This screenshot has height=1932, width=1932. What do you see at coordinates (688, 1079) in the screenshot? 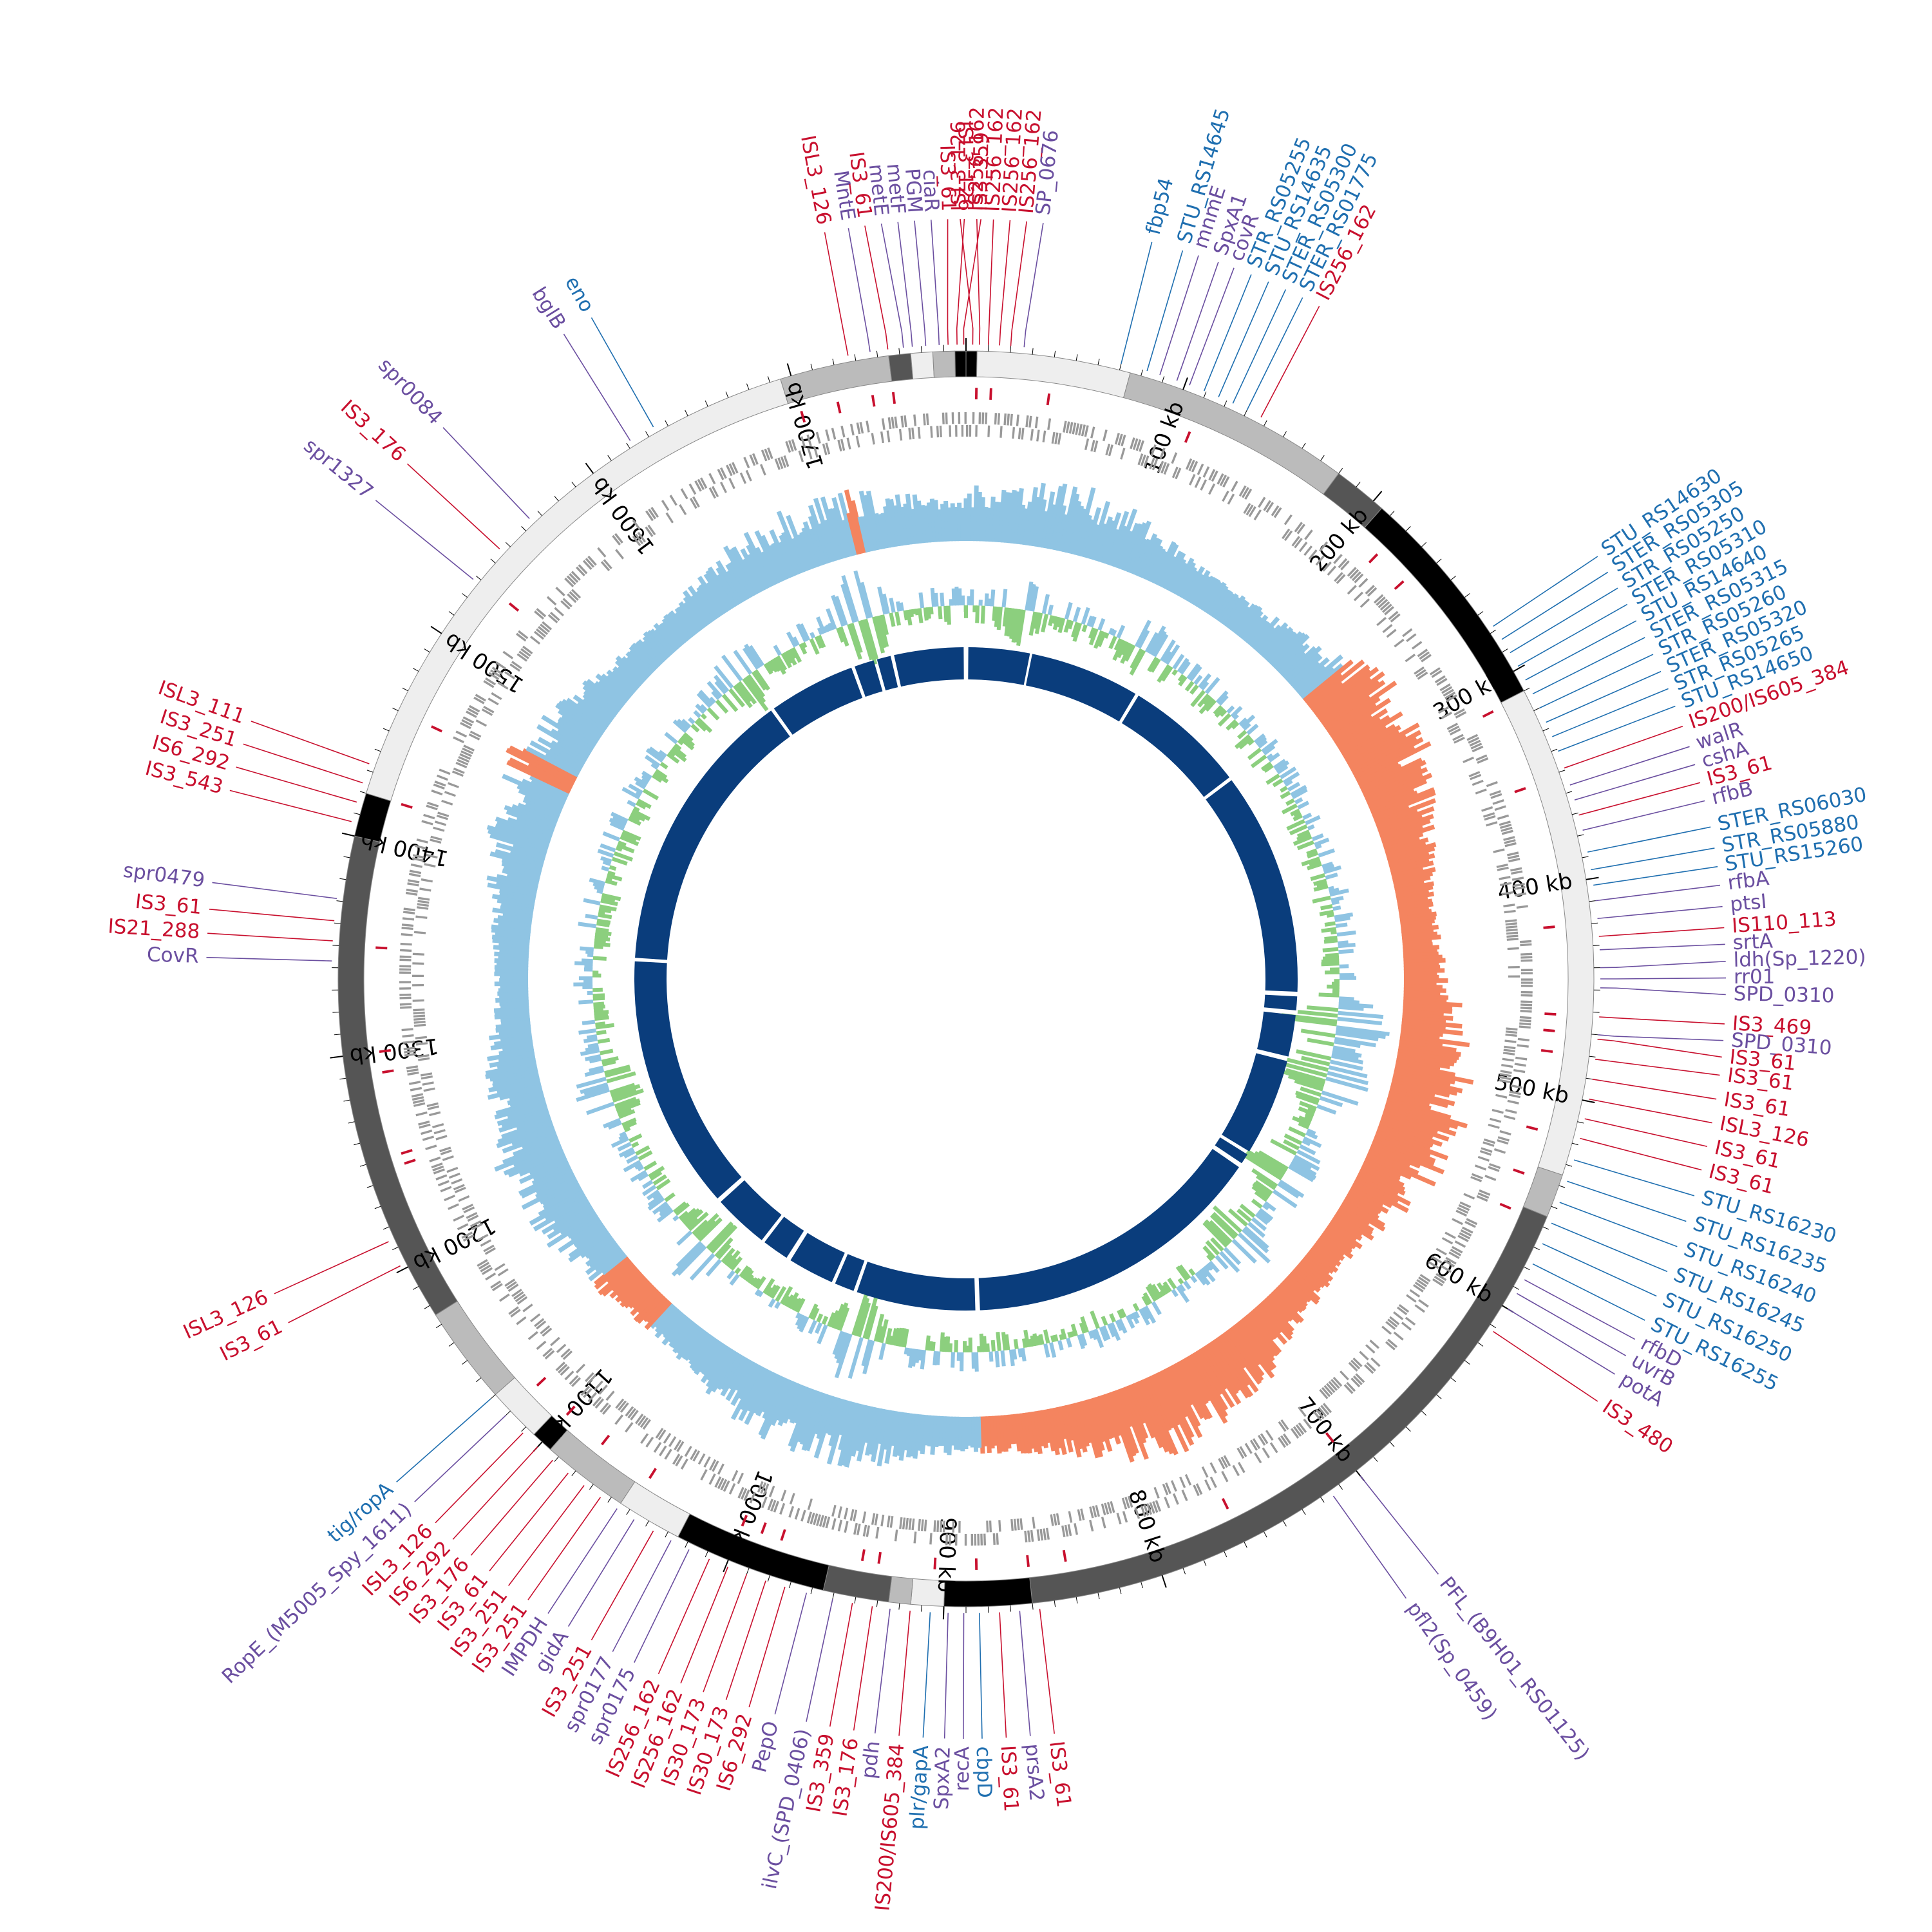
I see `synteny-block` at bounding box center [688, 1079].